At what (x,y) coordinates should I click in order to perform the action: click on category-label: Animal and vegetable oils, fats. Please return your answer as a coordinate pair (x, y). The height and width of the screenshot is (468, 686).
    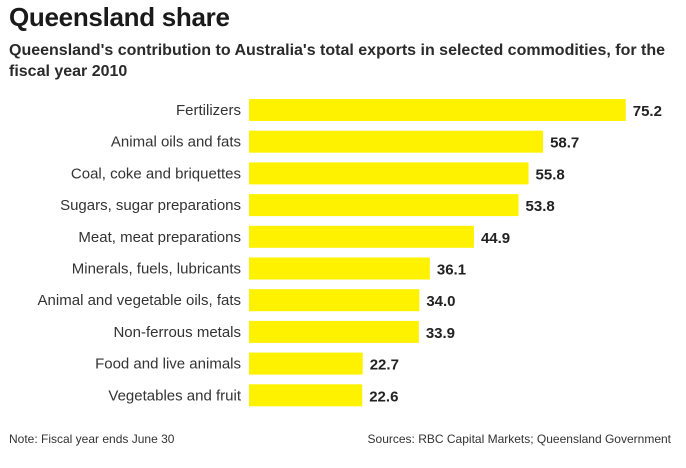
    Looking at the image, I should click on (139, 300).